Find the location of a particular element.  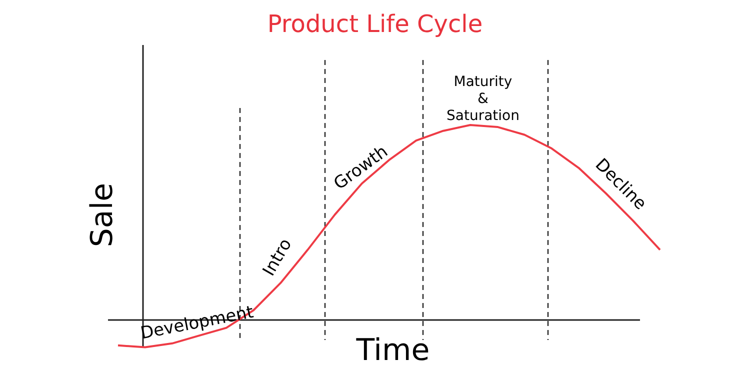

x-axis-title: Time is located at coordinates (392, 350).